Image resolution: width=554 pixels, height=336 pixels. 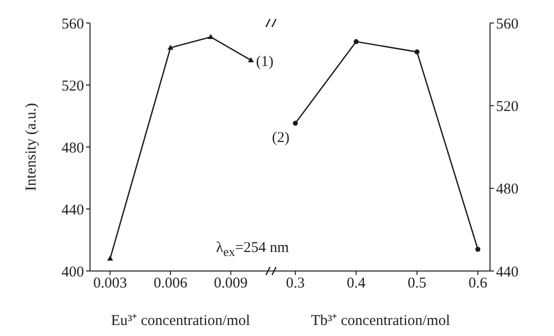 What do you see at coordinates (417, 284) in the screenshot?
I see `x-tick-label: 0.5` at bounding box center [417, 284].